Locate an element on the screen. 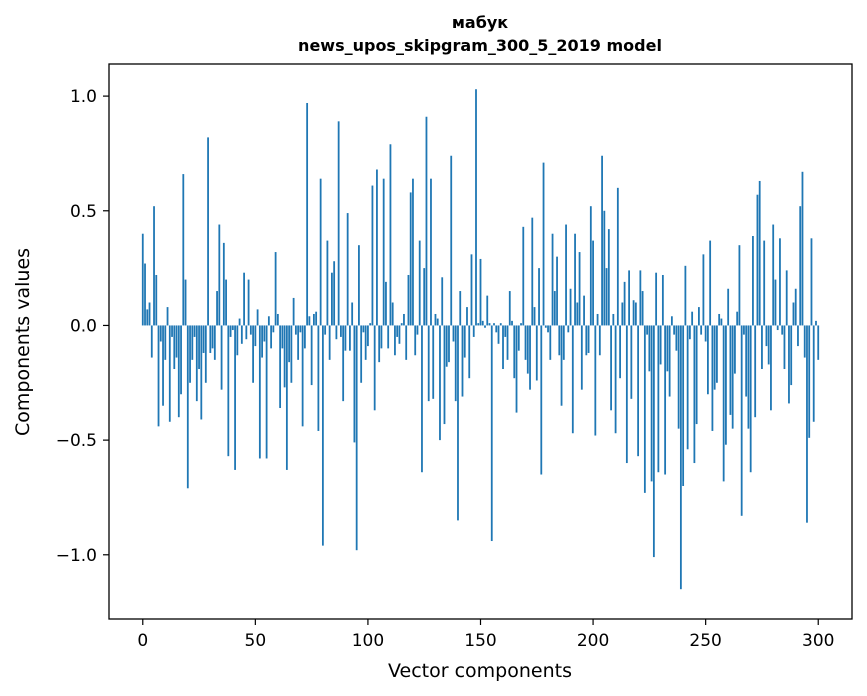 The image size is (867, 696). y-tick-label-2: 0.0 is located at coordinates (83, 326).